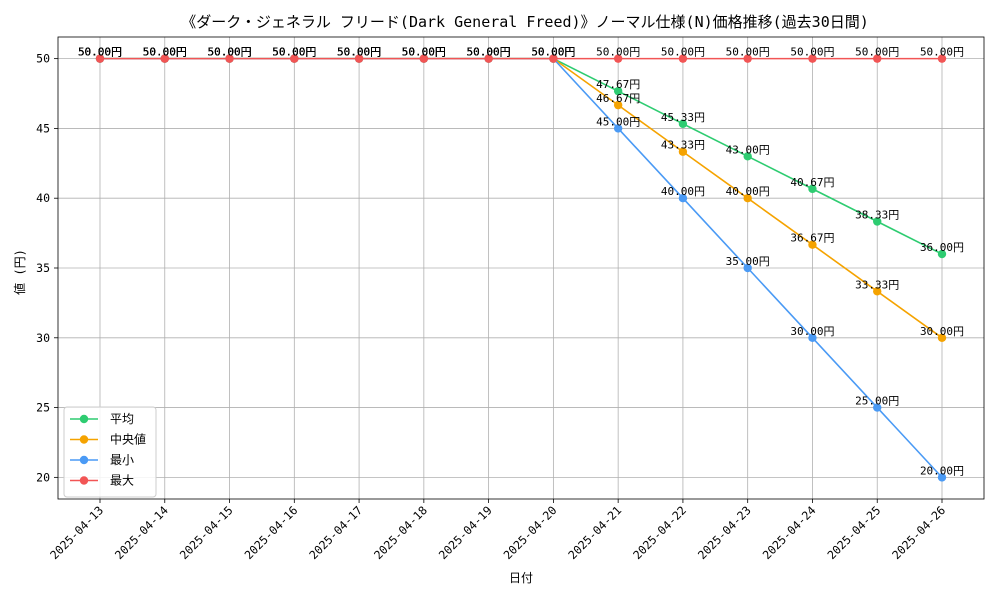  Describe the element at coordinates (748, 191) in the screenshot. I see `data-label: 40.00円` at that location.